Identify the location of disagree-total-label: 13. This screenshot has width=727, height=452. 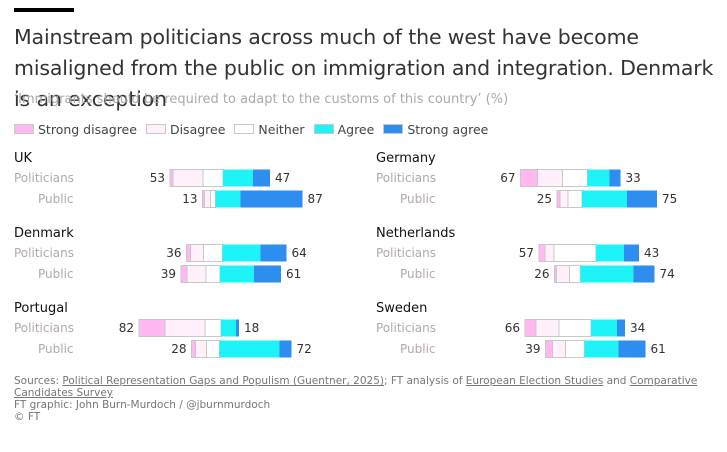
(189, 199).